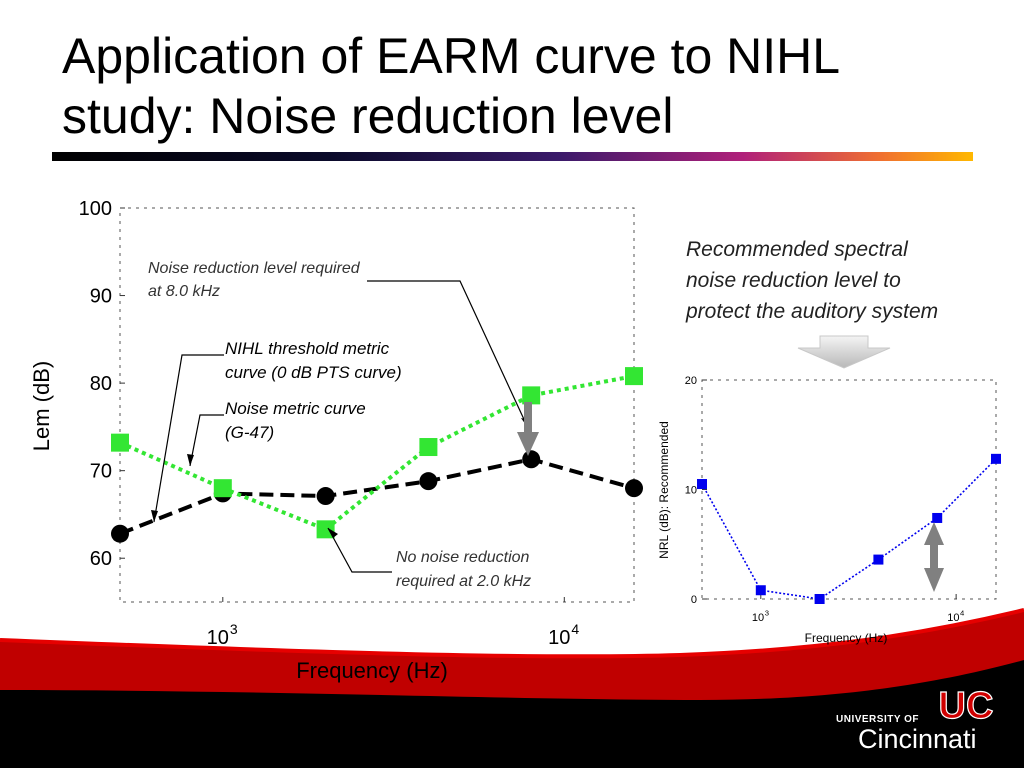  Describe the element at coordinates (812, 311) in the screenshot. I see `recommend-note-line-3: protect the auditory system` at that location.